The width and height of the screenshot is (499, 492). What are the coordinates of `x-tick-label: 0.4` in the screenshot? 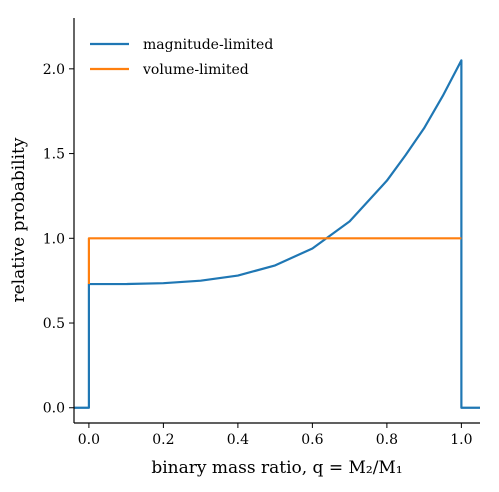 It's located at (238, 440).